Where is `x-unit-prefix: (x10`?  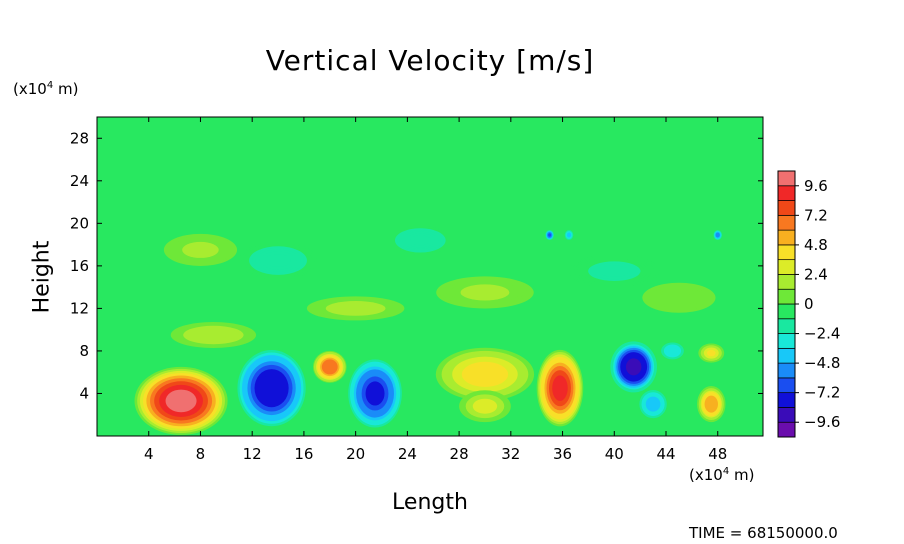
x-unit-prefix: (x10 is located at coordinates (706, 475).